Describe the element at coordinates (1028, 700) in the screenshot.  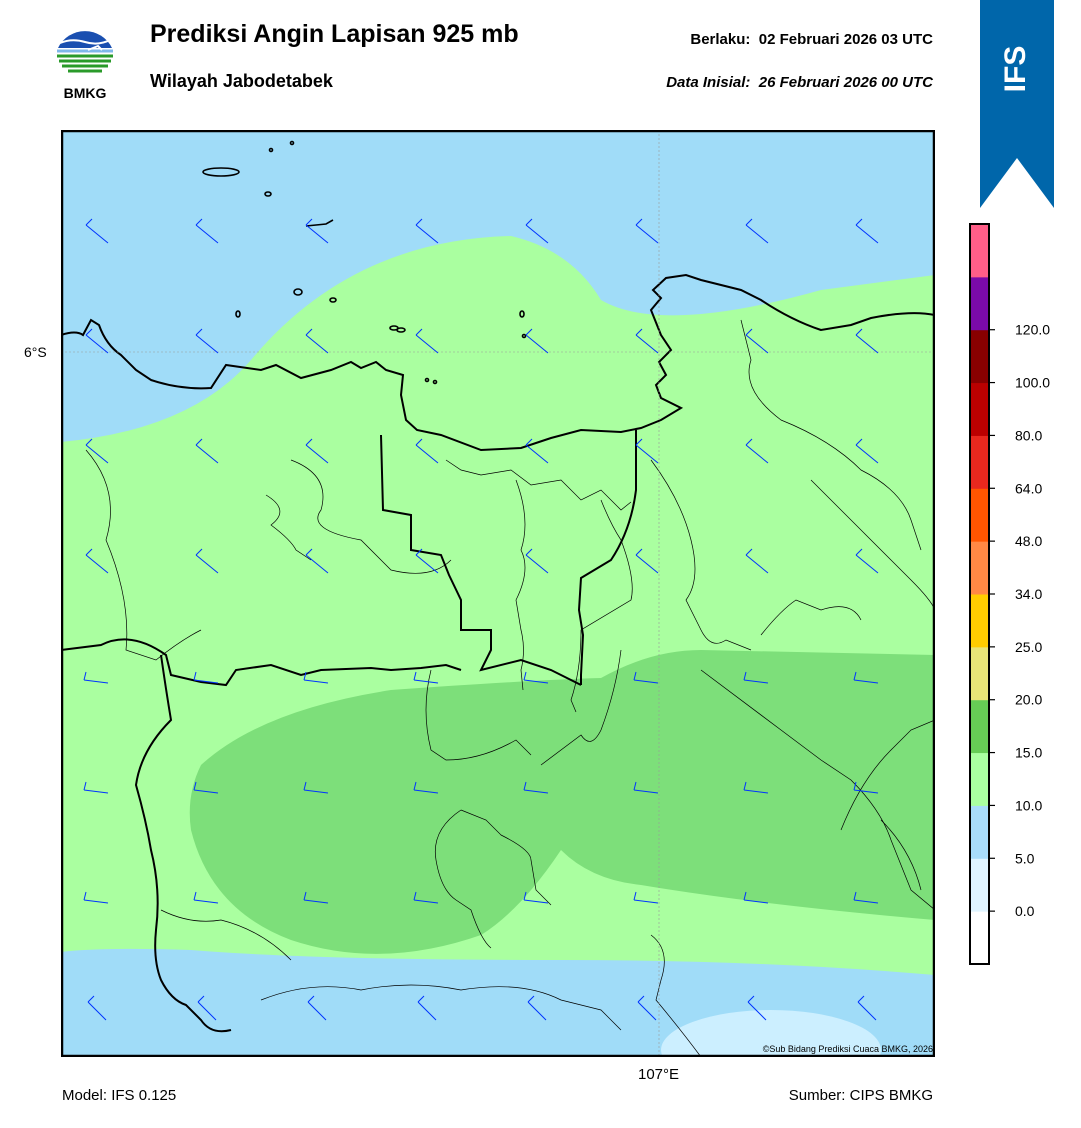
I see `colorbar-tick-label: 20.0` at that location.